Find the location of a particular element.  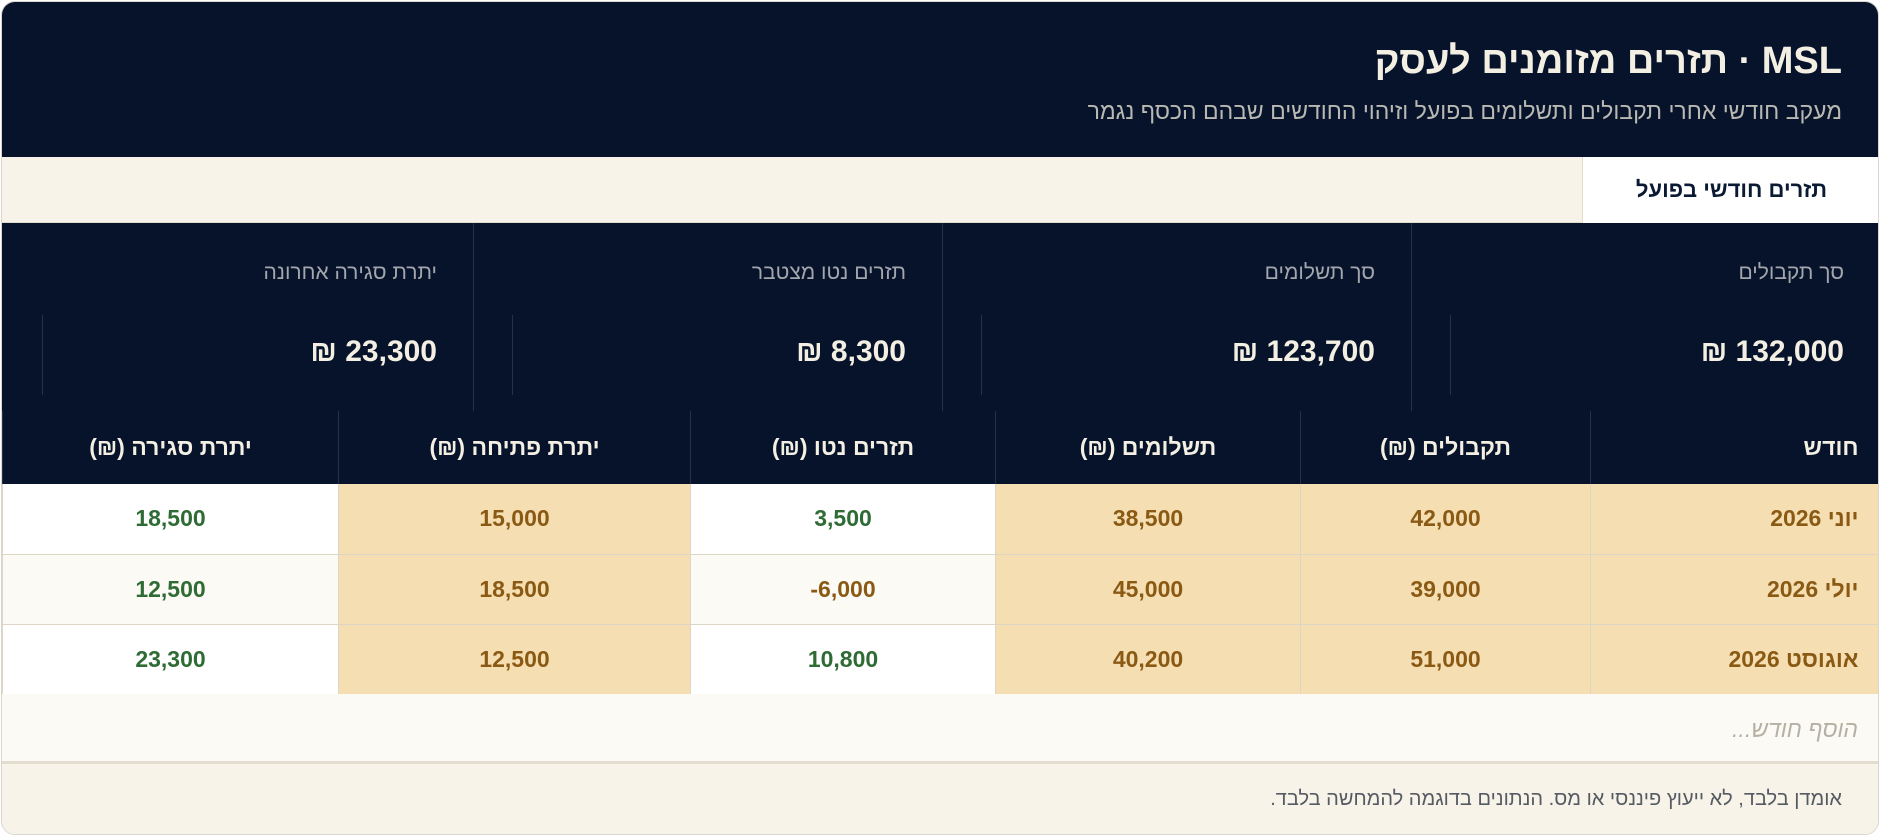

cell-opening: 18,500 is located at coordinates (514, 589).